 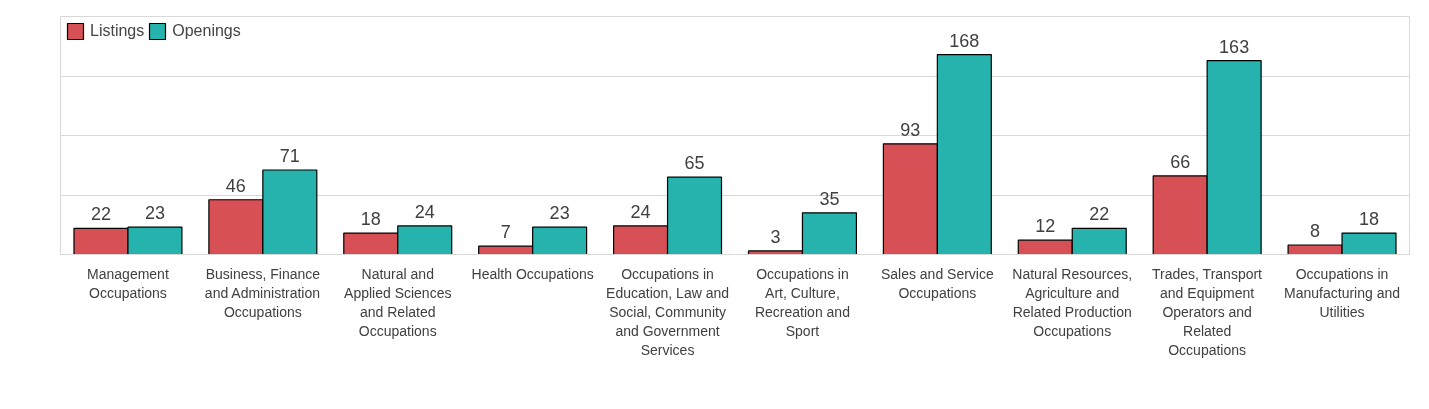 I want to click on legend-label: Openings, so click(x=206, y=31).